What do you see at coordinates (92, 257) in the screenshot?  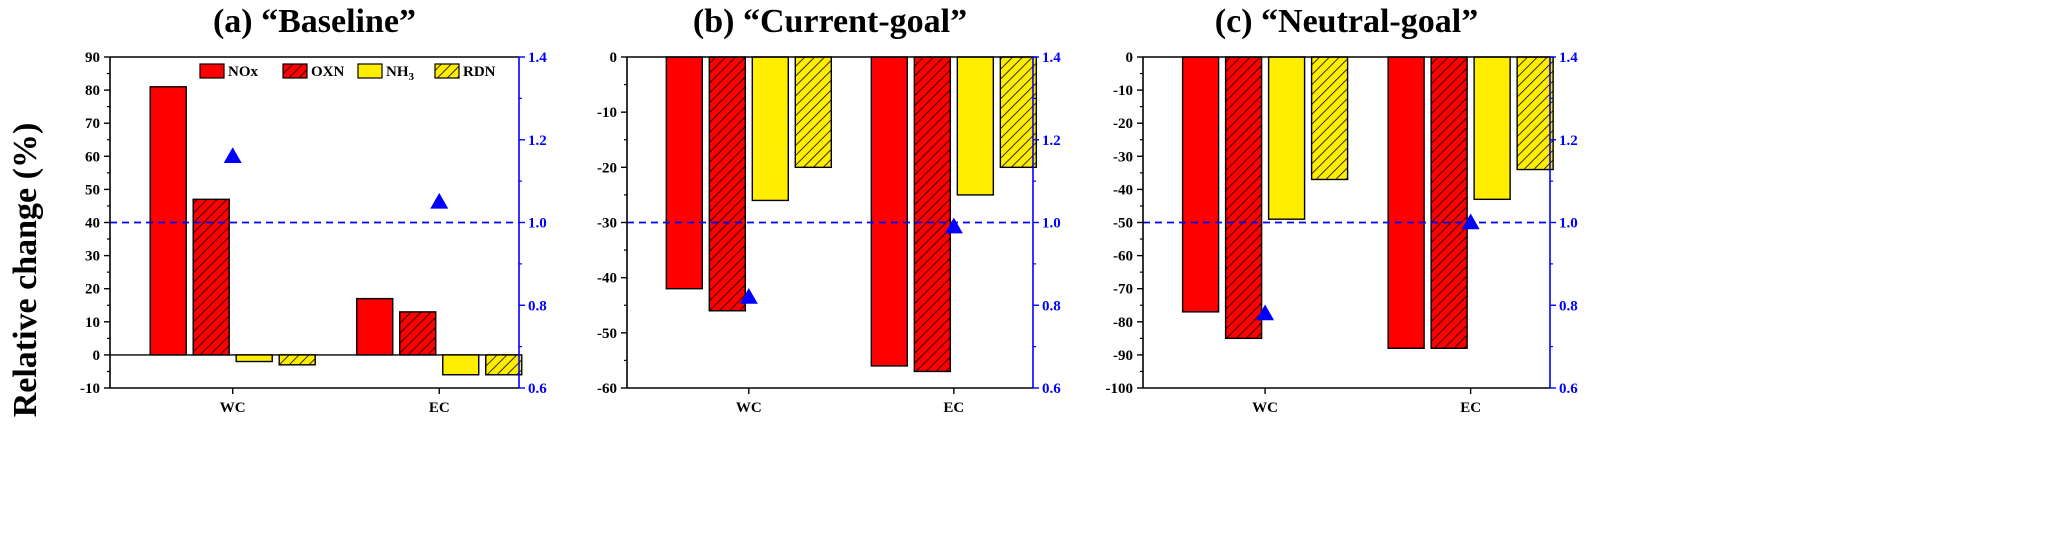 I see `y-tick-label: 30` at bounding box center [92, 257].